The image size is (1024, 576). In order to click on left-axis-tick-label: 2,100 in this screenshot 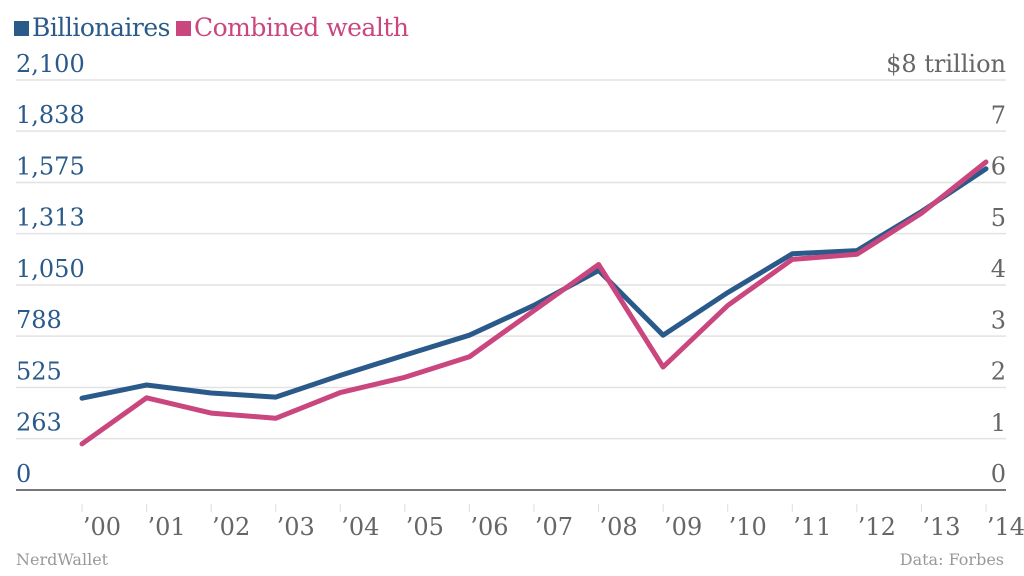, I will do `click(50, 64)`.